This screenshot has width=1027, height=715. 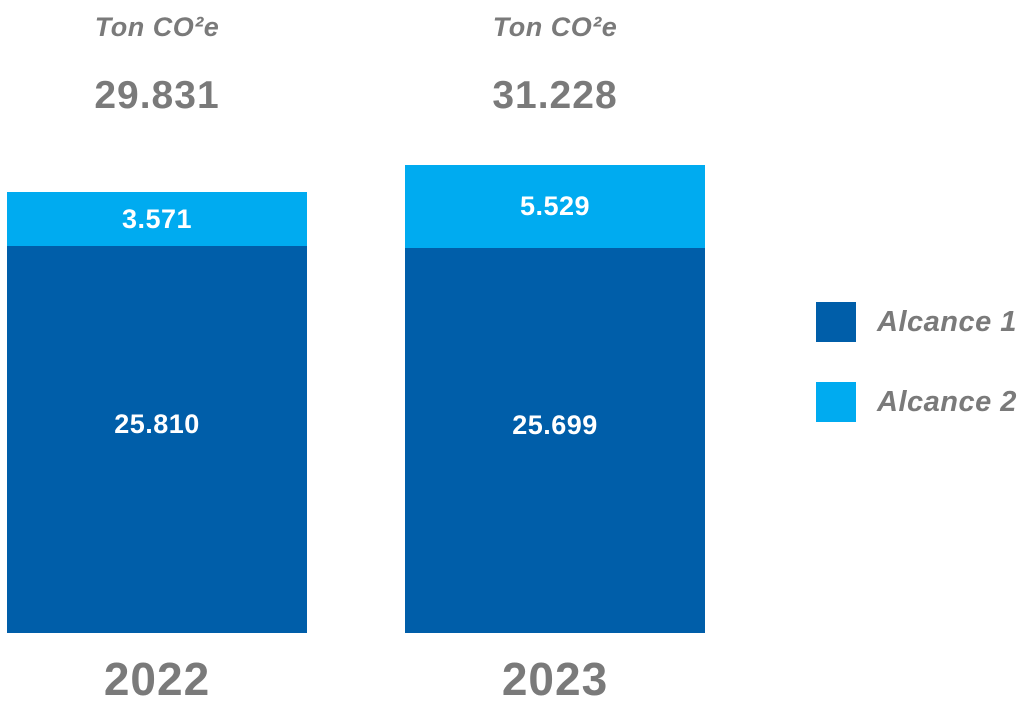 I want to click on segment-value-label: 5.529, so click(x=555, y=206).